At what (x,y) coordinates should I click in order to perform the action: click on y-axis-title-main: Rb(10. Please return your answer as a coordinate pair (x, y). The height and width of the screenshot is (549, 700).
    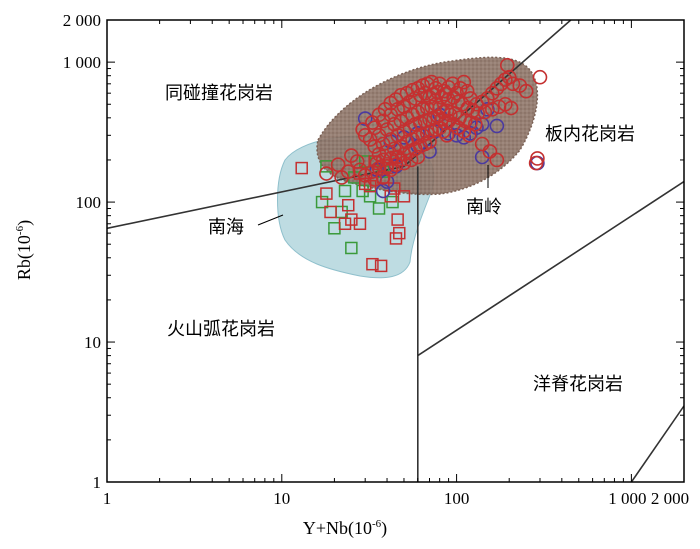
    Looking at the image, I should click on (24, 257).